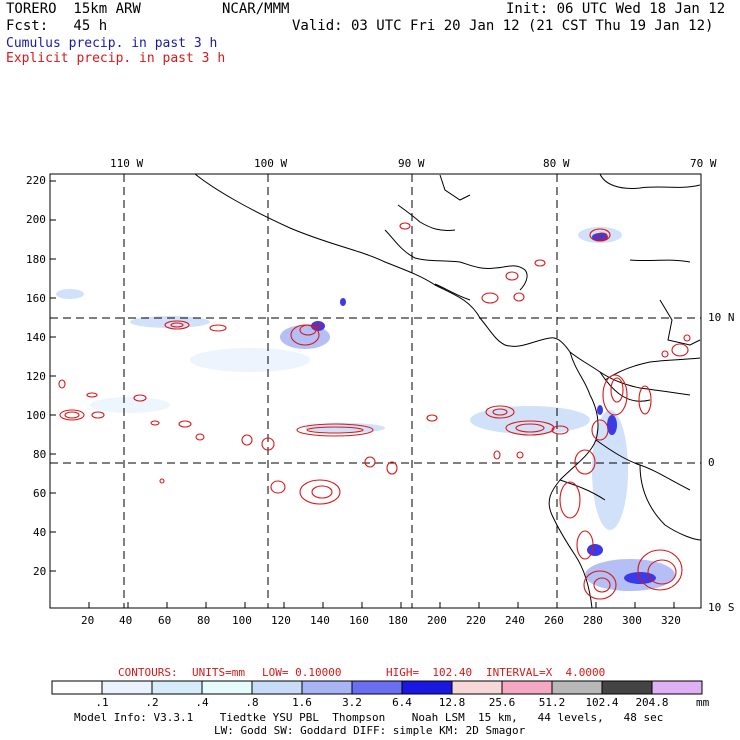  Describe the element at coordinates (36, 298) in the screenshot. I see `y-tick-160: 160` at that location.